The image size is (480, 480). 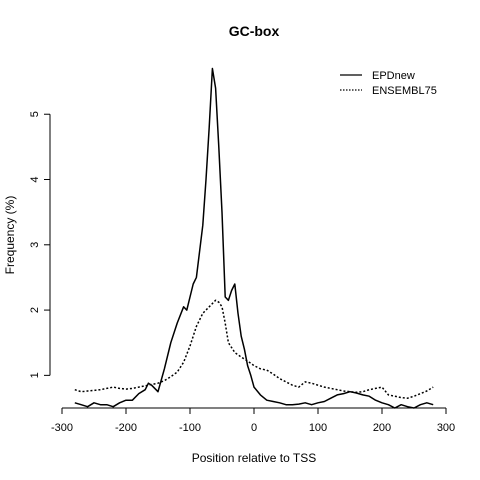 What do you see at coordinates (404, 91) in the screenshot?
I see `legend-label: ENSEMBL75` at bounding box center [404, 91].